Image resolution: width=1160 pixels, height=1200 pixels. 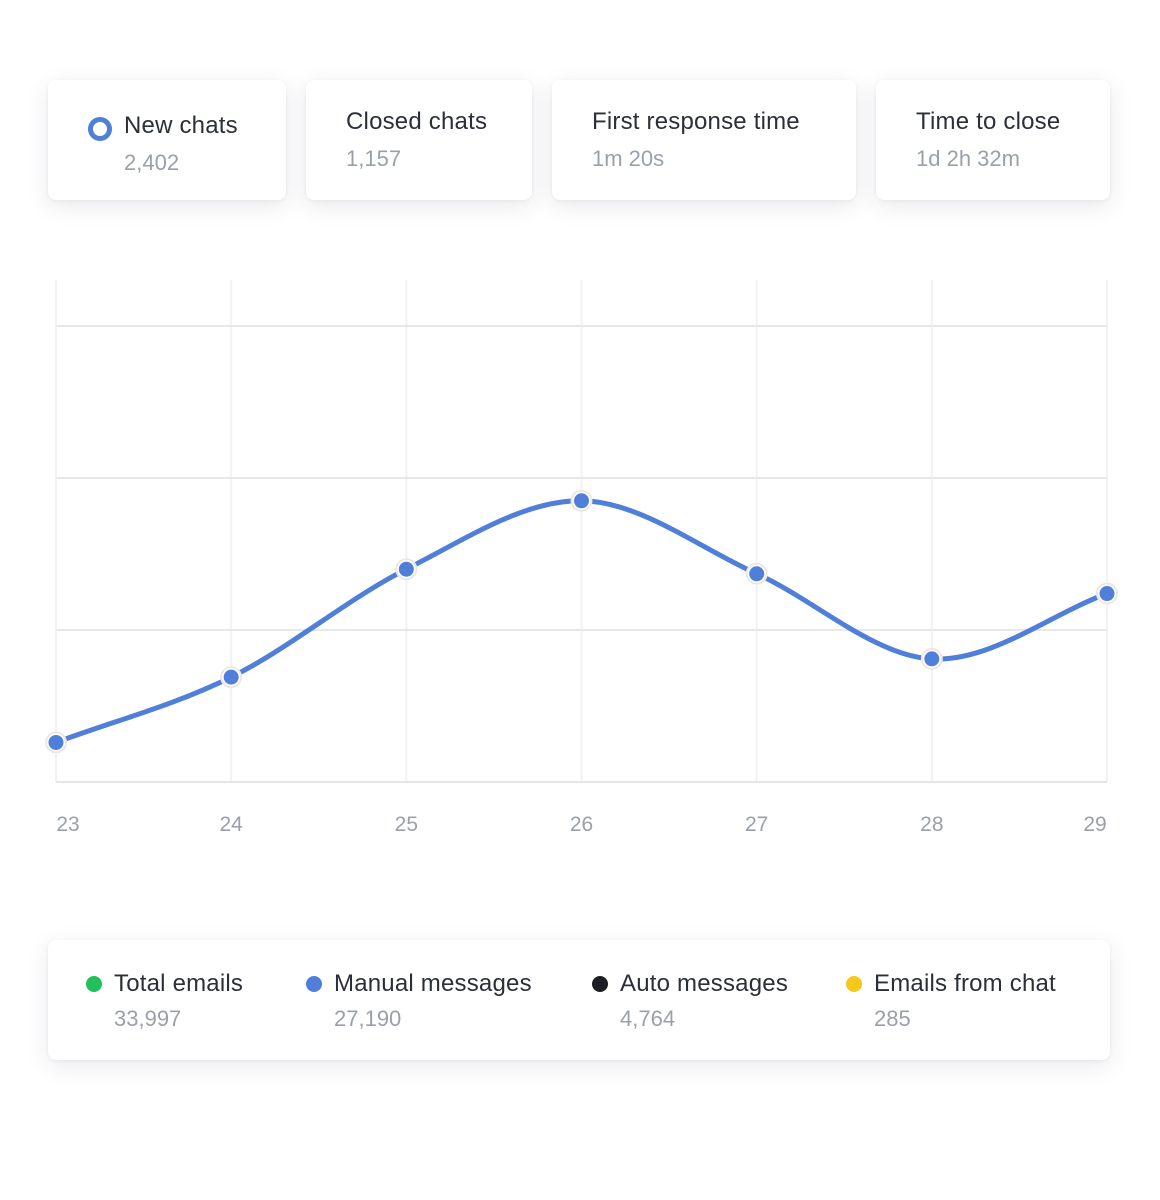 What do you see at coordinates (581, 824) in the screenshot?
I see `x-tick-label: 26` at bounding box center [581, 824].